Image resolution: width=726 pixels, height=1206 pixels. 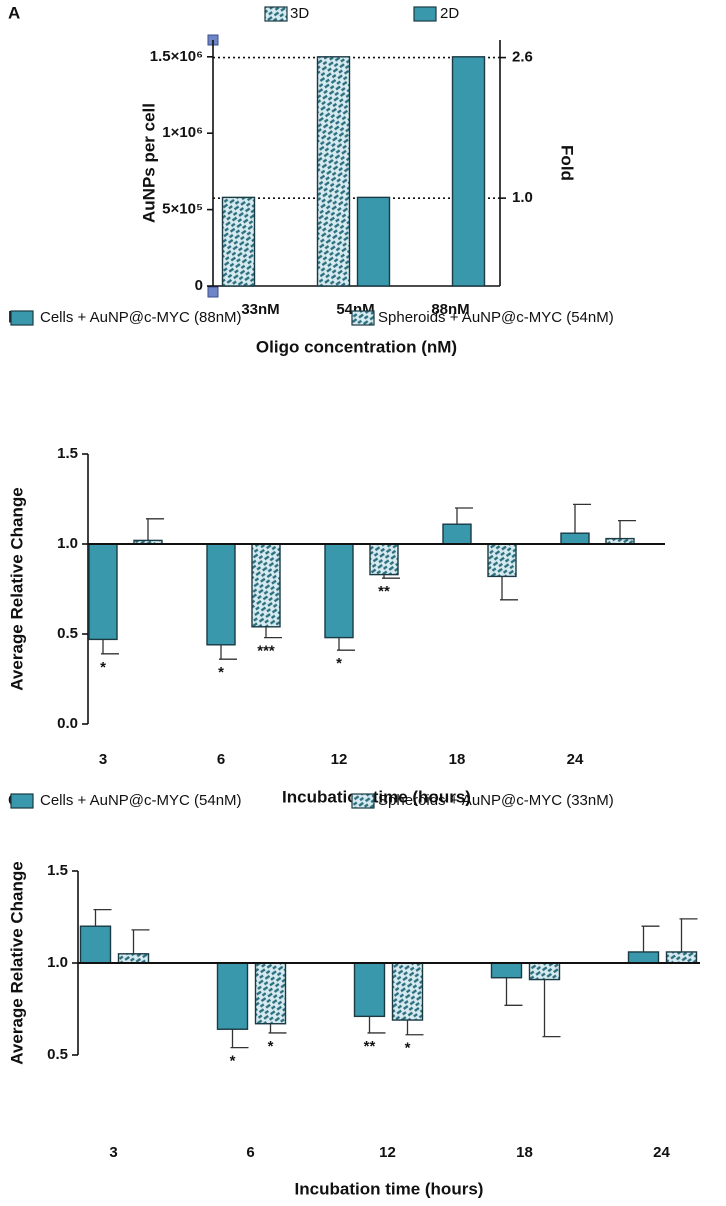 What do you see at coordinates (176, 56) in the screenshot?
I see `y-tick-label: 1.5×10⁶` at bounding box center [176, 56].